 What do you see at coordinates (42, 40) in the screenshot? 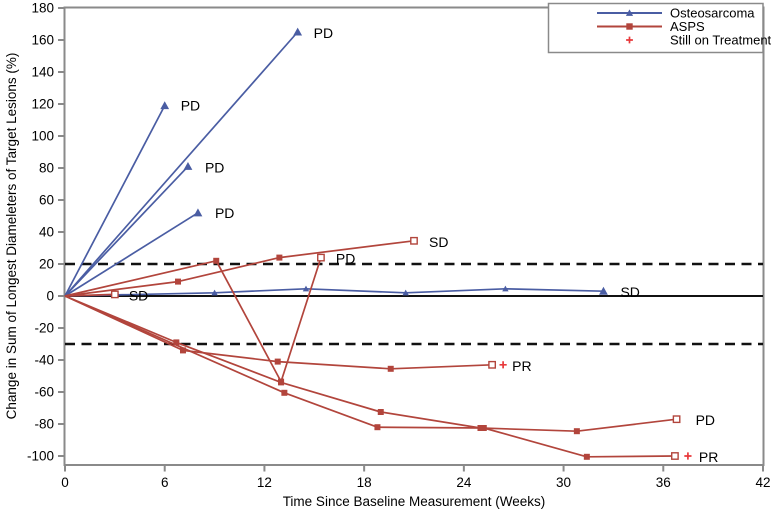
I see `y-tick-label: 160` at bounding box center [42, 40].